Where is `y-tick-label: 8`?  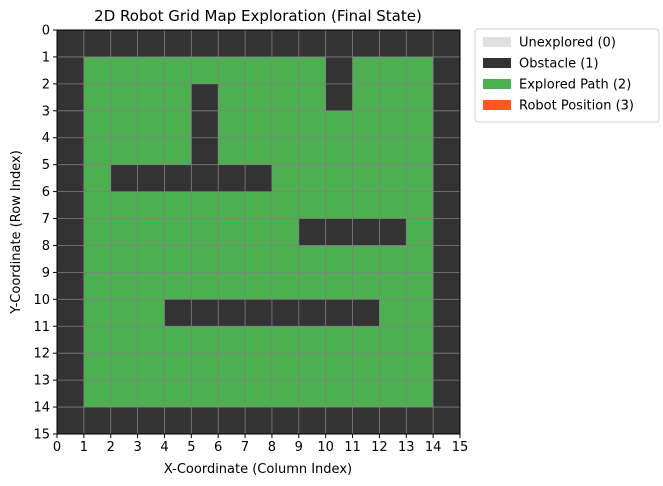 y-tick-label: 8 is located at coordinates (46, 246).